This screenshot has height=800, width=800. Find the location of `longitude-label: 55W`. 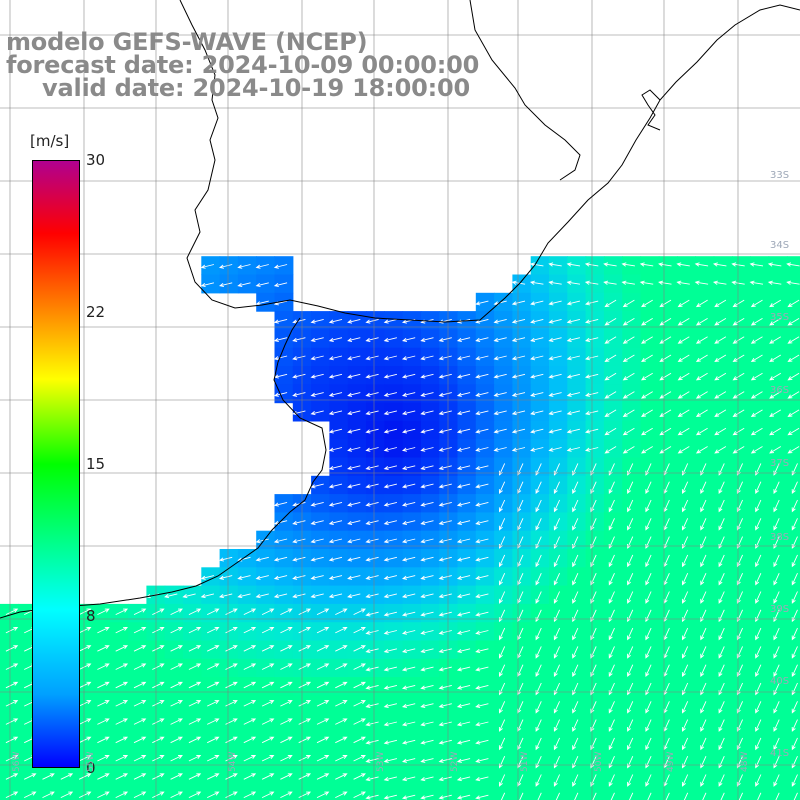

longitude-label: 55W is located at coordinates (91, 761).